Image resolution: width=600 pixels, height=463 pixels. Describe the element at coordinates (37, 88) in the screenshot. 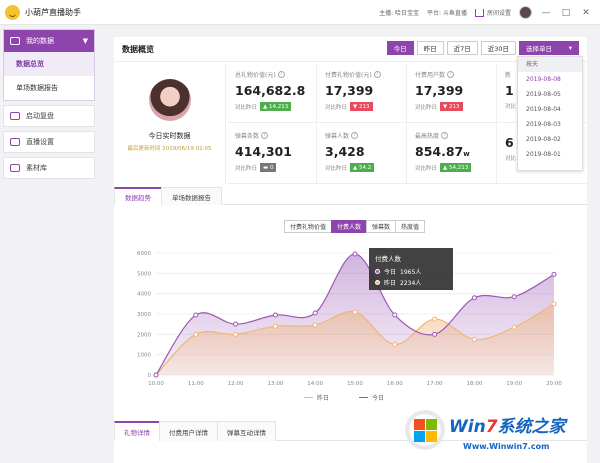

I see `nav-single-report: 单场数据报告` at that location.